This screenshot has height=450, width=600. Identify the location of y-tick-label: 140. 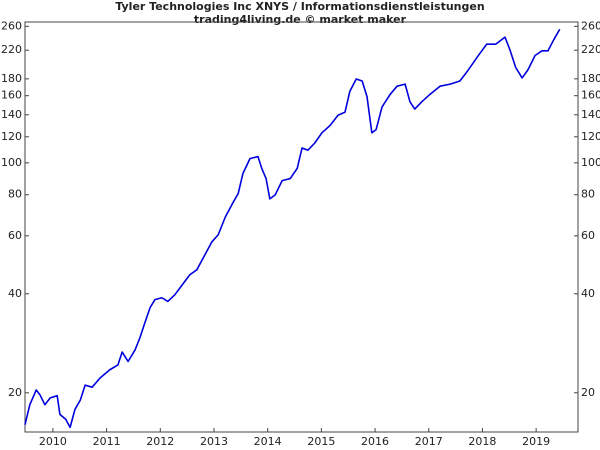
(11, 114).